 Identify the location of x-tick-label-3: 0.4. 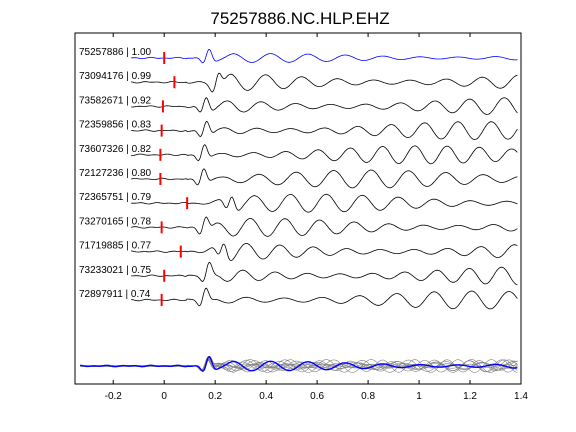
(266, 396).